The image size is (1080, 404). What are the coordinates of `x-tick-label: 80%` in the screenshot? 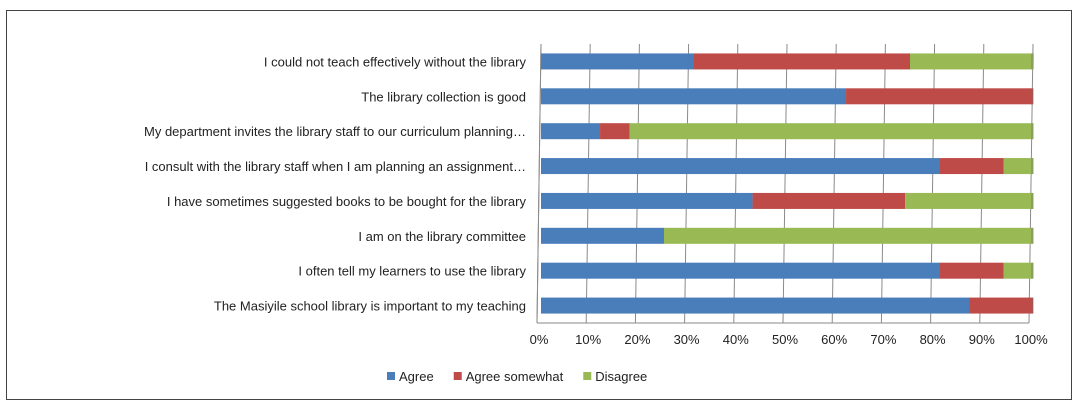 It's located at (933, 339).